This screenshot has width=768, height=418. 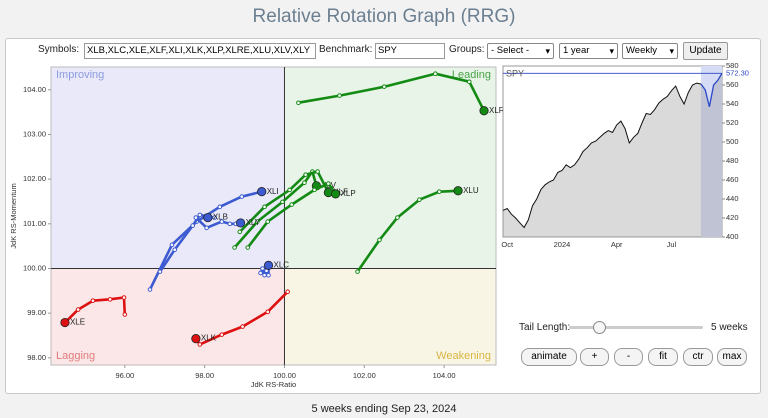 What do you see at coordinates (663, 357) in the screenshot?
I see `control-button: fit` at bounding box center [663, 357].